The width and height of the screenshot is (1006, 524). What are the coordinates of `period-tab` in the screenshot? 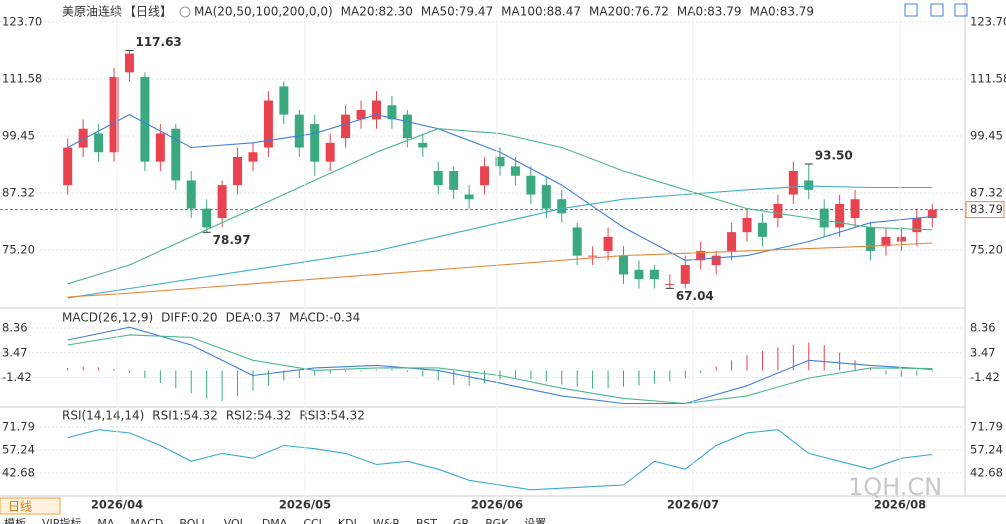 It's located at (30, 506).